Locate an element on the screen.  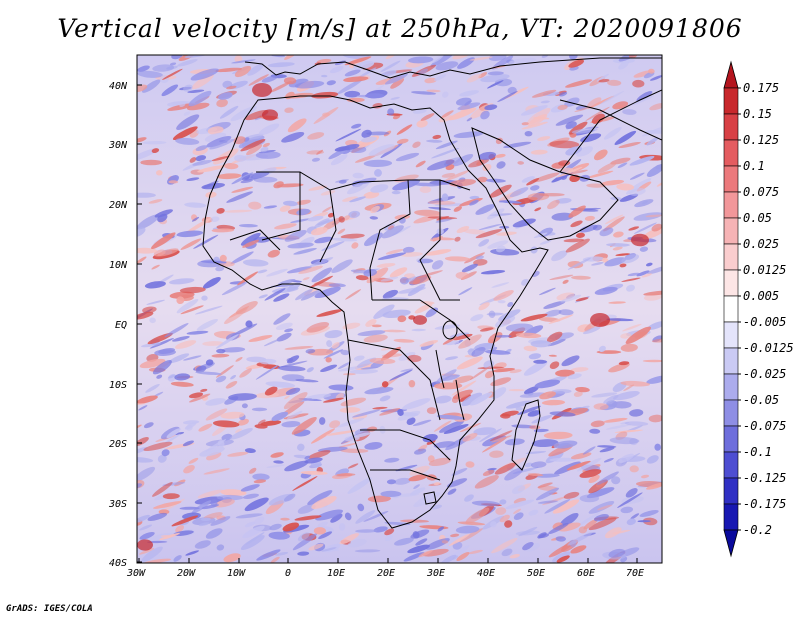
lon-tick-20w: 20W is located at coordinates (186, 568).